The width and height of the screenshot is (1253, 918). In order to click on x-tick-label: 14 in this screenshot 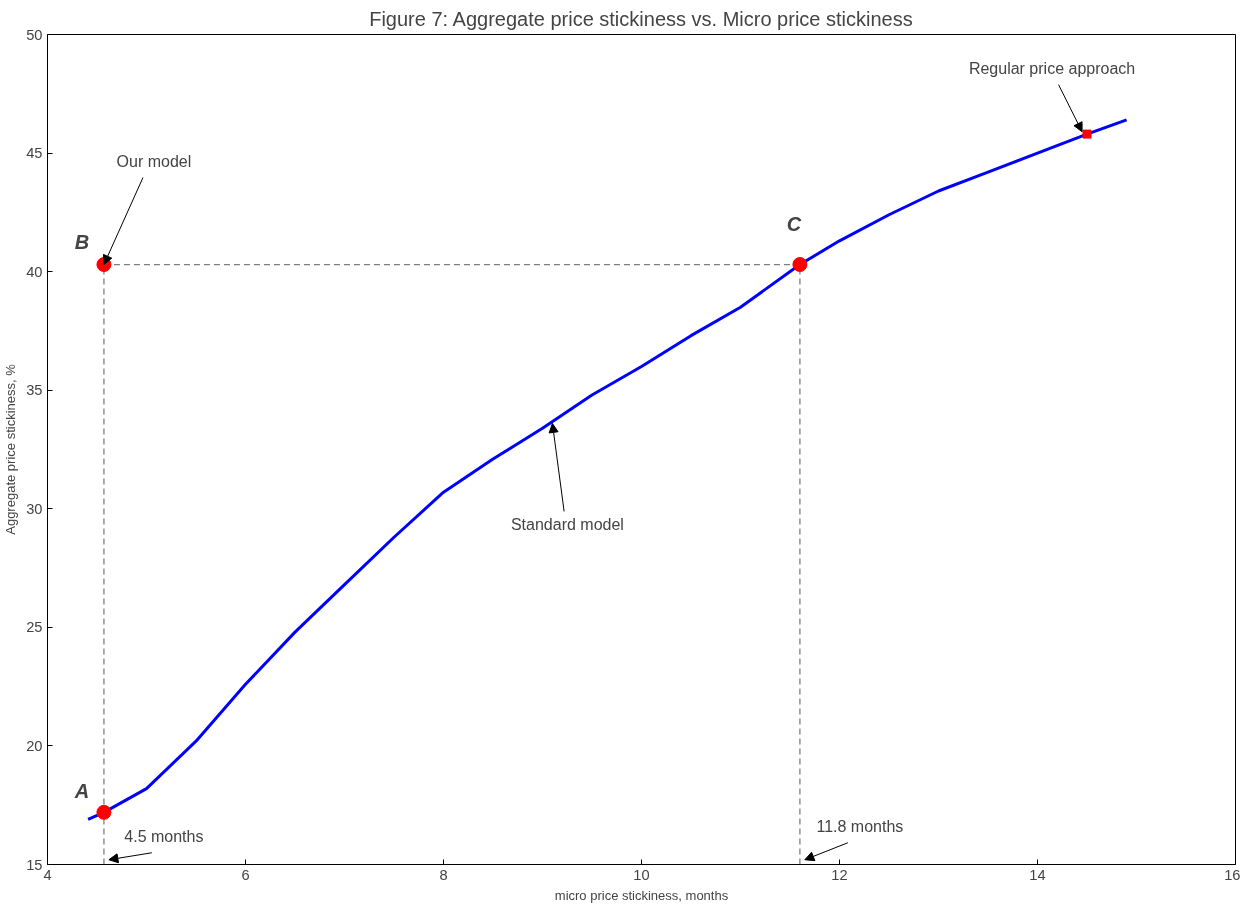, I will do `click(1037, 874)`.